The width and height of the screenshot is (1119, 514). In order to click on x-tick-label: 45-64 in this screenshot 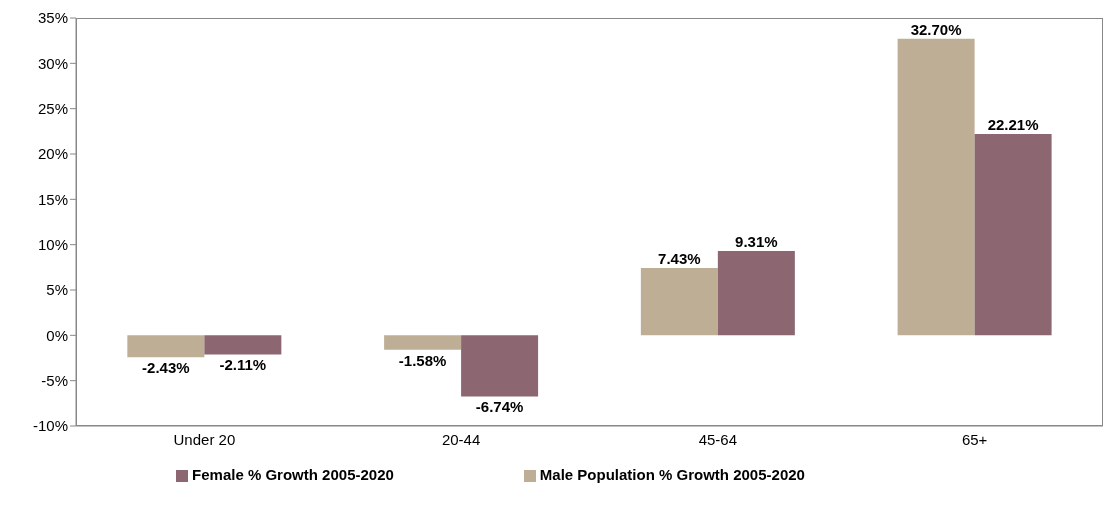, I will do `click(718, 439)`.